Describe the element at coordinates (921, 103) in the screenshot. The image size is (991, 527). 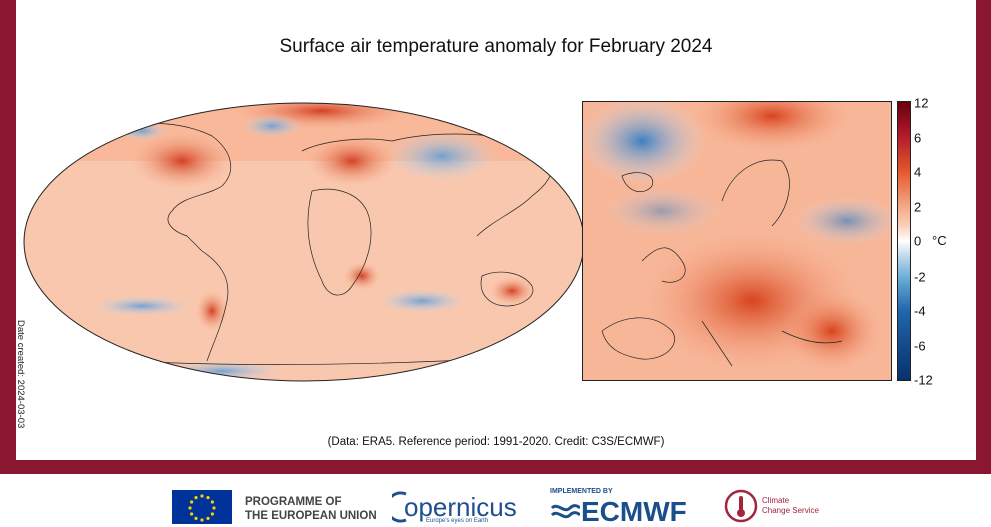
I see `colorbar-tick-12: 12` at that location.